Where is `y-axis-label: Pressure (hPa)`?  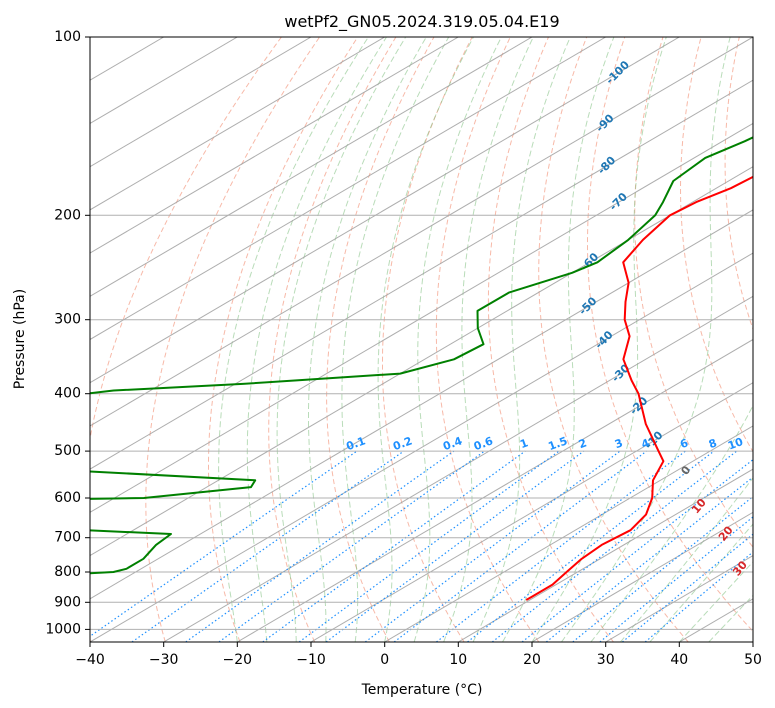
y-axis-label: Pressure (hPa) is located at coordinates (20, 339).